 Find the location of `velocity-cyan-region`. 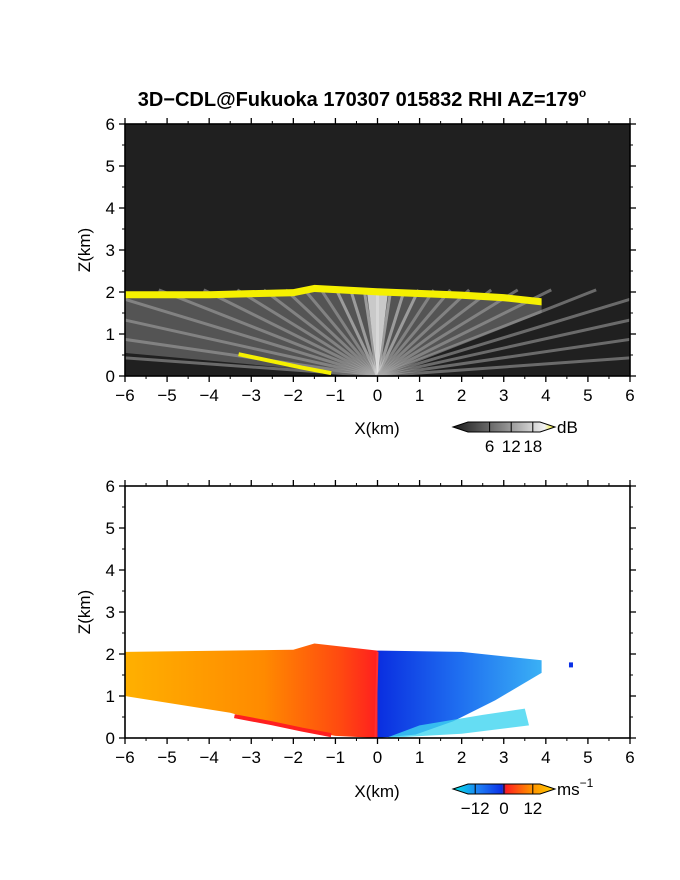

velocity-cyan-region is located at coordinates (457, 723).